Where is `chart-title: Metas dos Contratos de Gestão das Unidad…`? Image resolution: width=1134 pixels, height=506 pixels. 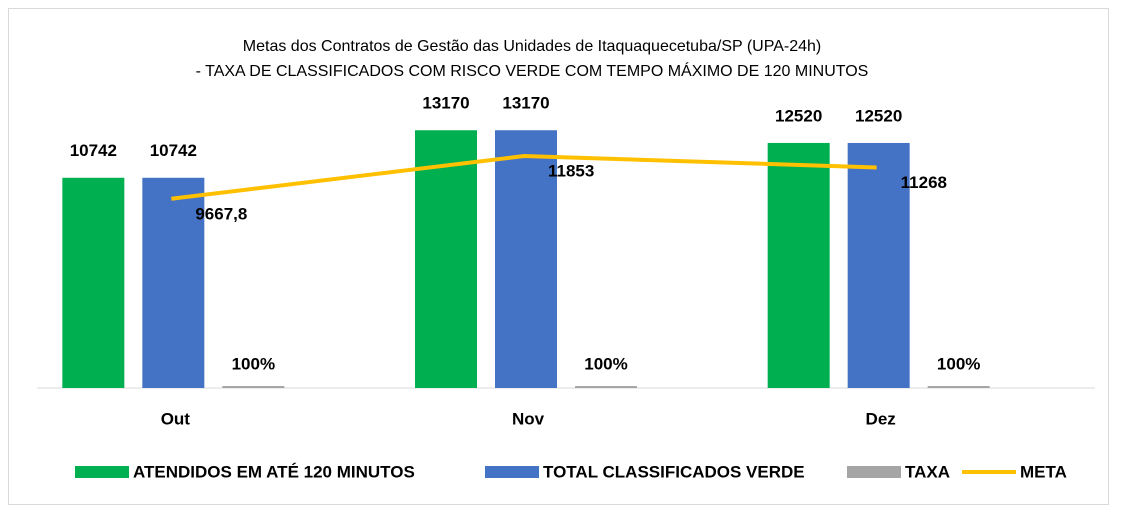 chart-title: Metas dos Contratos de Gestão das Unidad… is located at coordinates (532, 46).